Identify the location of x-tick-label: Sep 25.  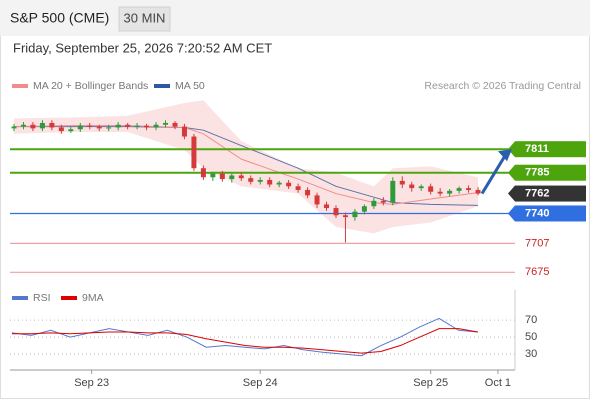
(430, 383).